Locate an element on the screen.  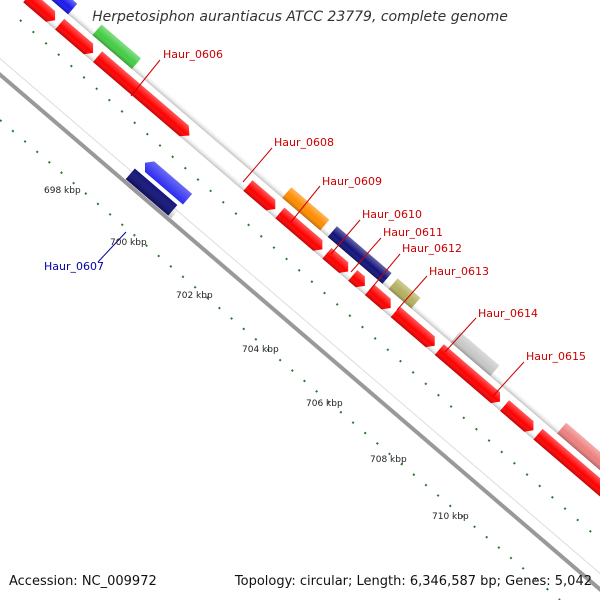
ruler-label-702kbp: 702 kbp is located at coordinates (194, 296).